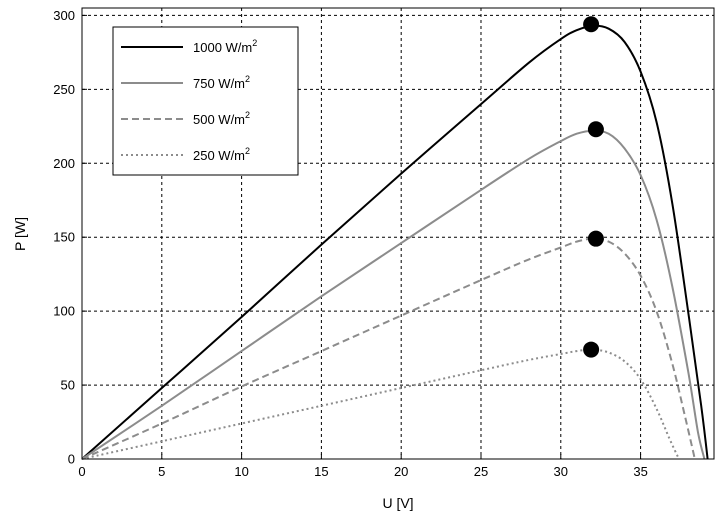  I want to click on legend-box, so click(205, 101).